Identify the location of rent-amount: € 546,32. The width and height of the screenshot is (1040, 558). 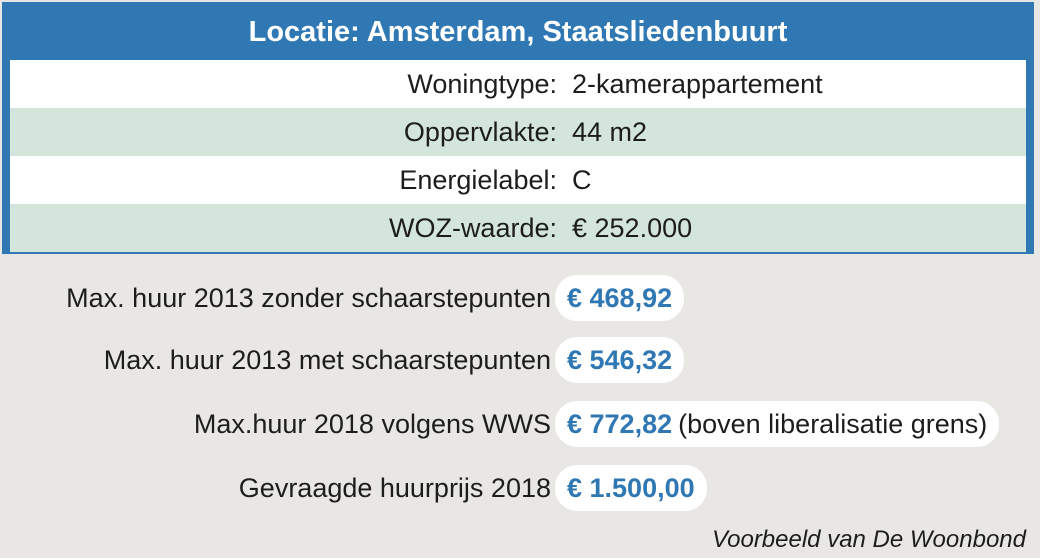
(620, 360).